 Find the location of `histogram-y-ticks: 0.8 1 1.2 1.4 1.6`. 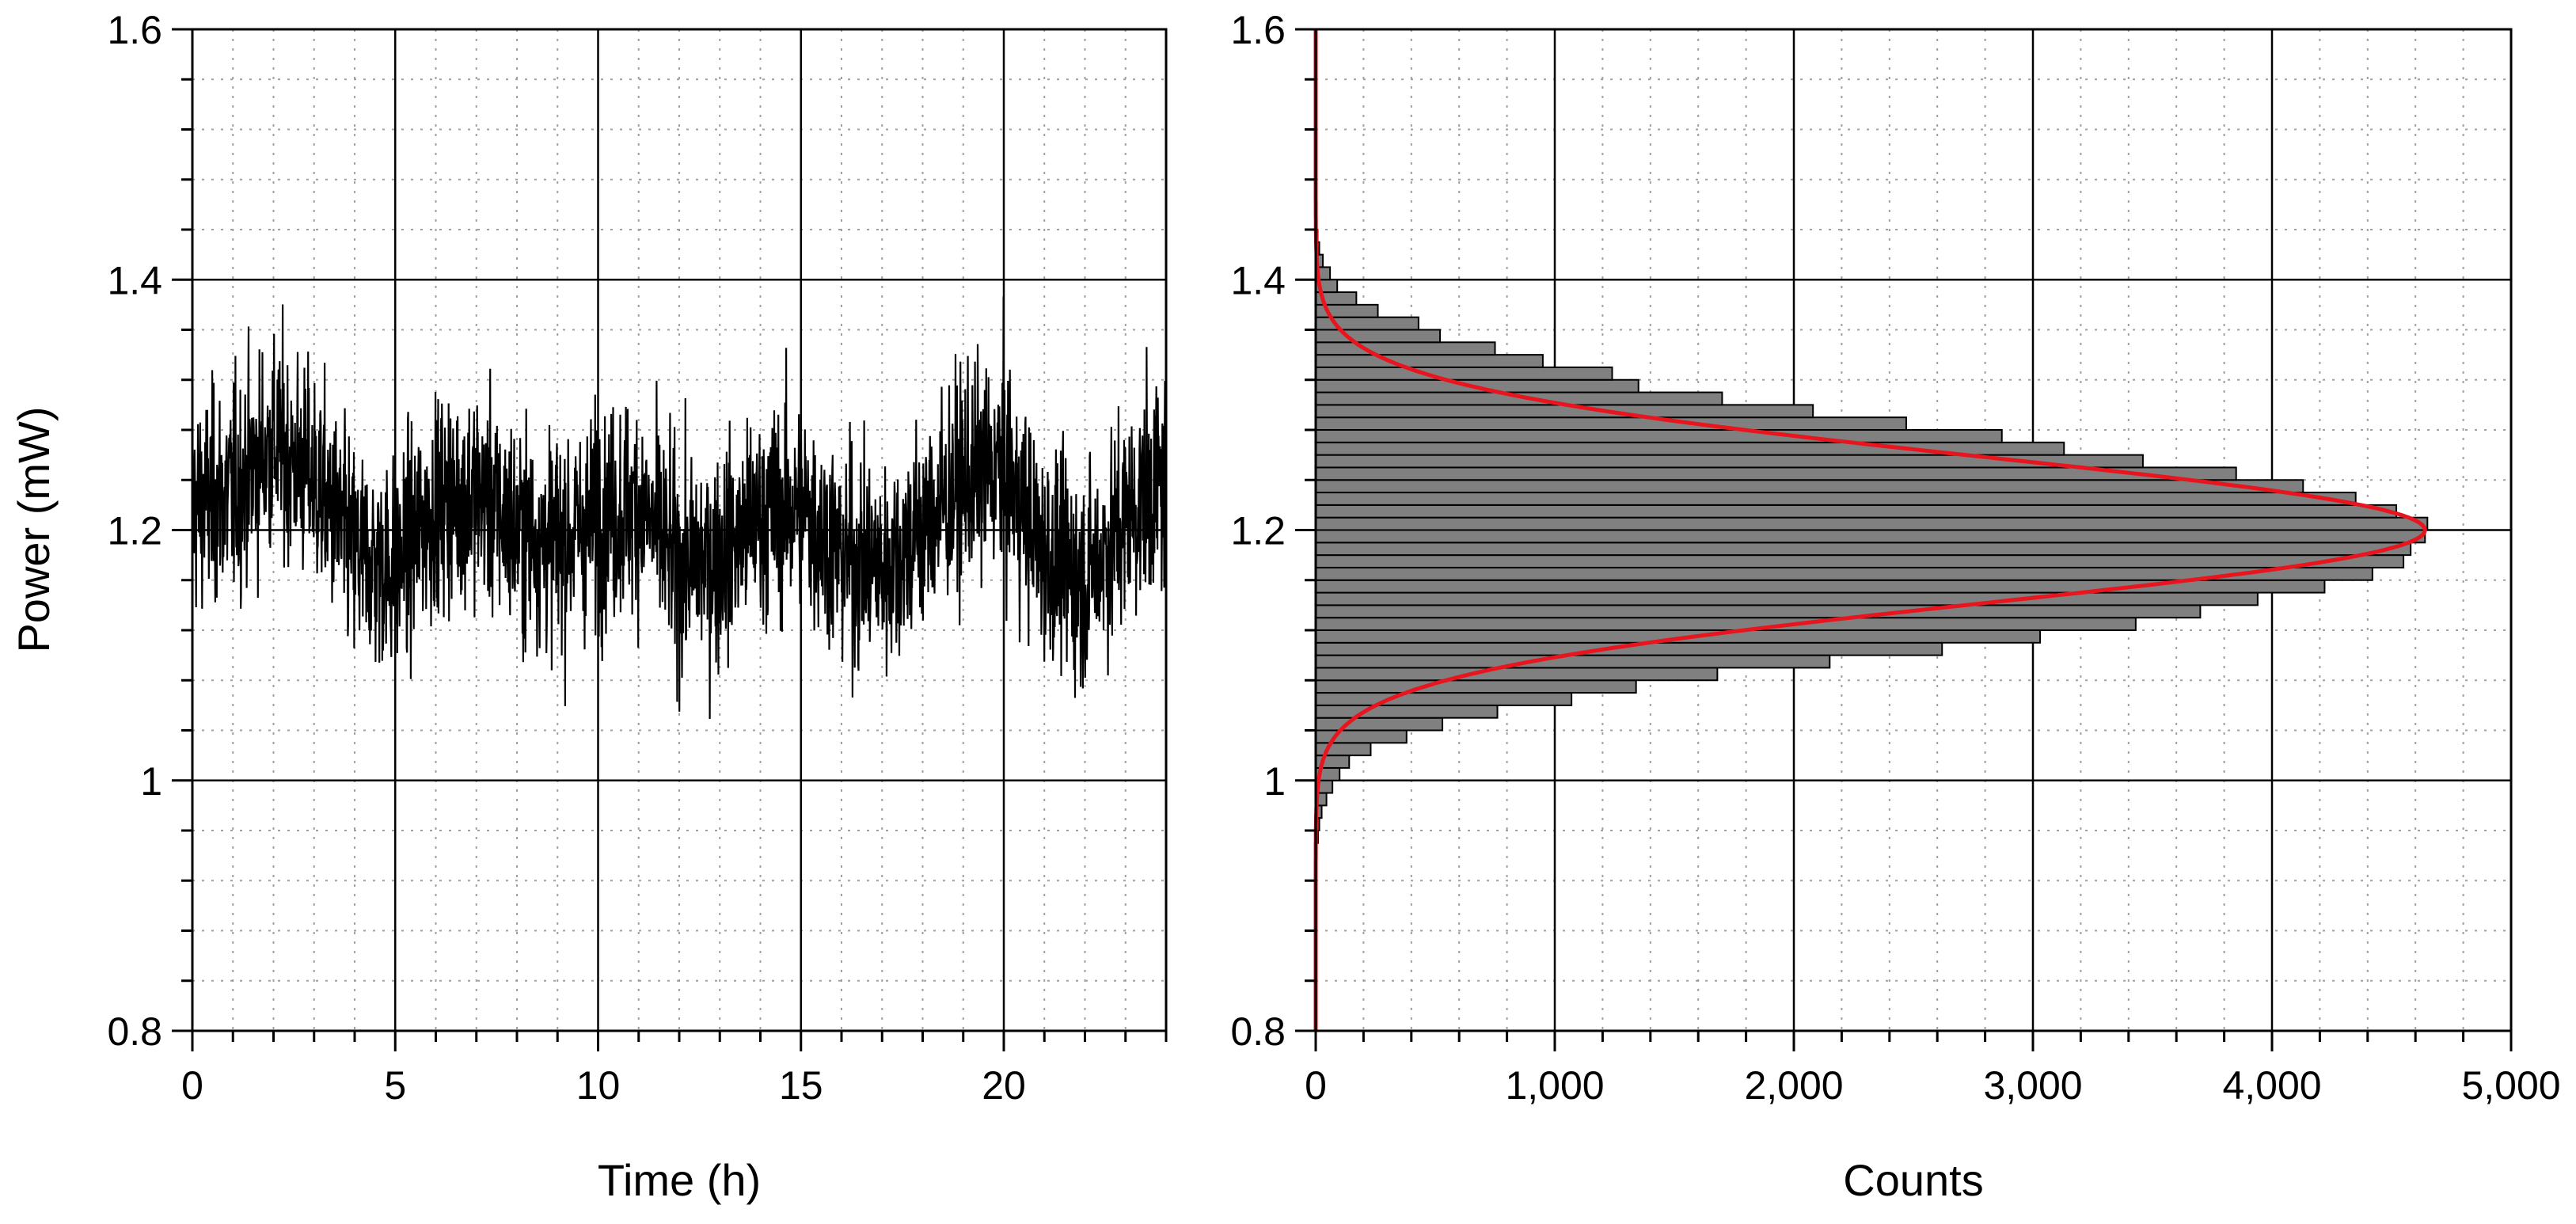

histogram-y-ticks: 0.8 1 1.2 1.4 1.6 is located at coordinates (1273, 531).